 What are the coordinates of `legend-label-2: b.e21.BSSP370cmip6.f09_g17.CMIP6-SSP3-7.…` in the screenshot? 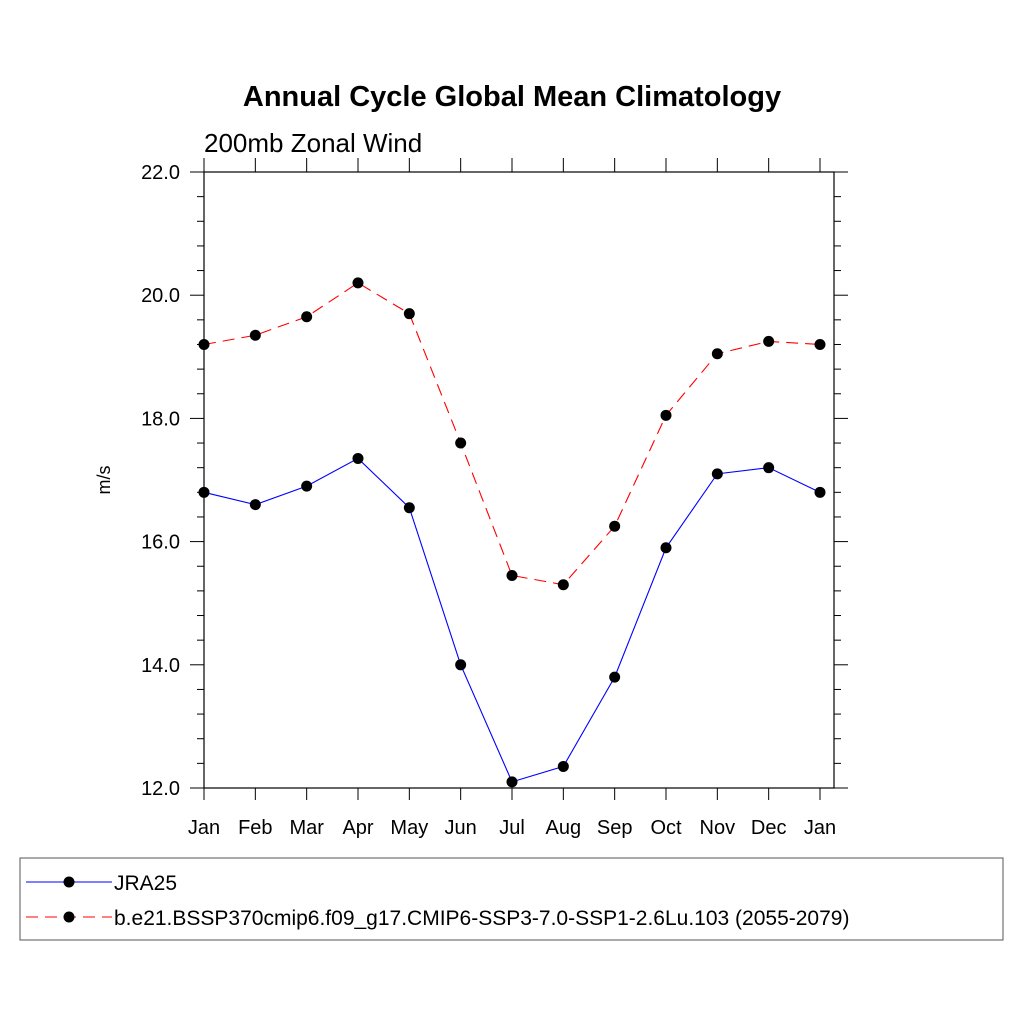 It's located at (481, 918).